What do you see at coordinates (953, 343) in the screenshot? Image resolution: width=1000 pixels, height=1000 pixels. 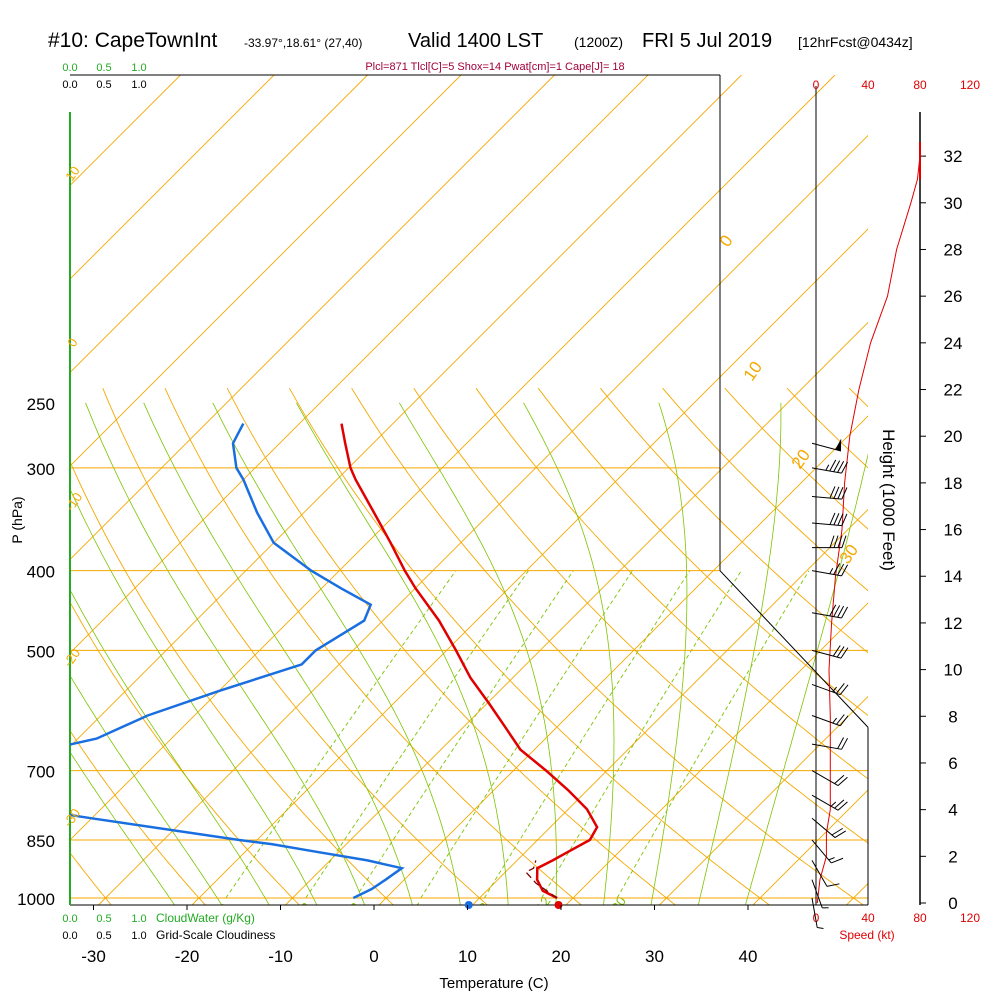 I see `height-tick-label: 24` at bounding box center [953, 343].